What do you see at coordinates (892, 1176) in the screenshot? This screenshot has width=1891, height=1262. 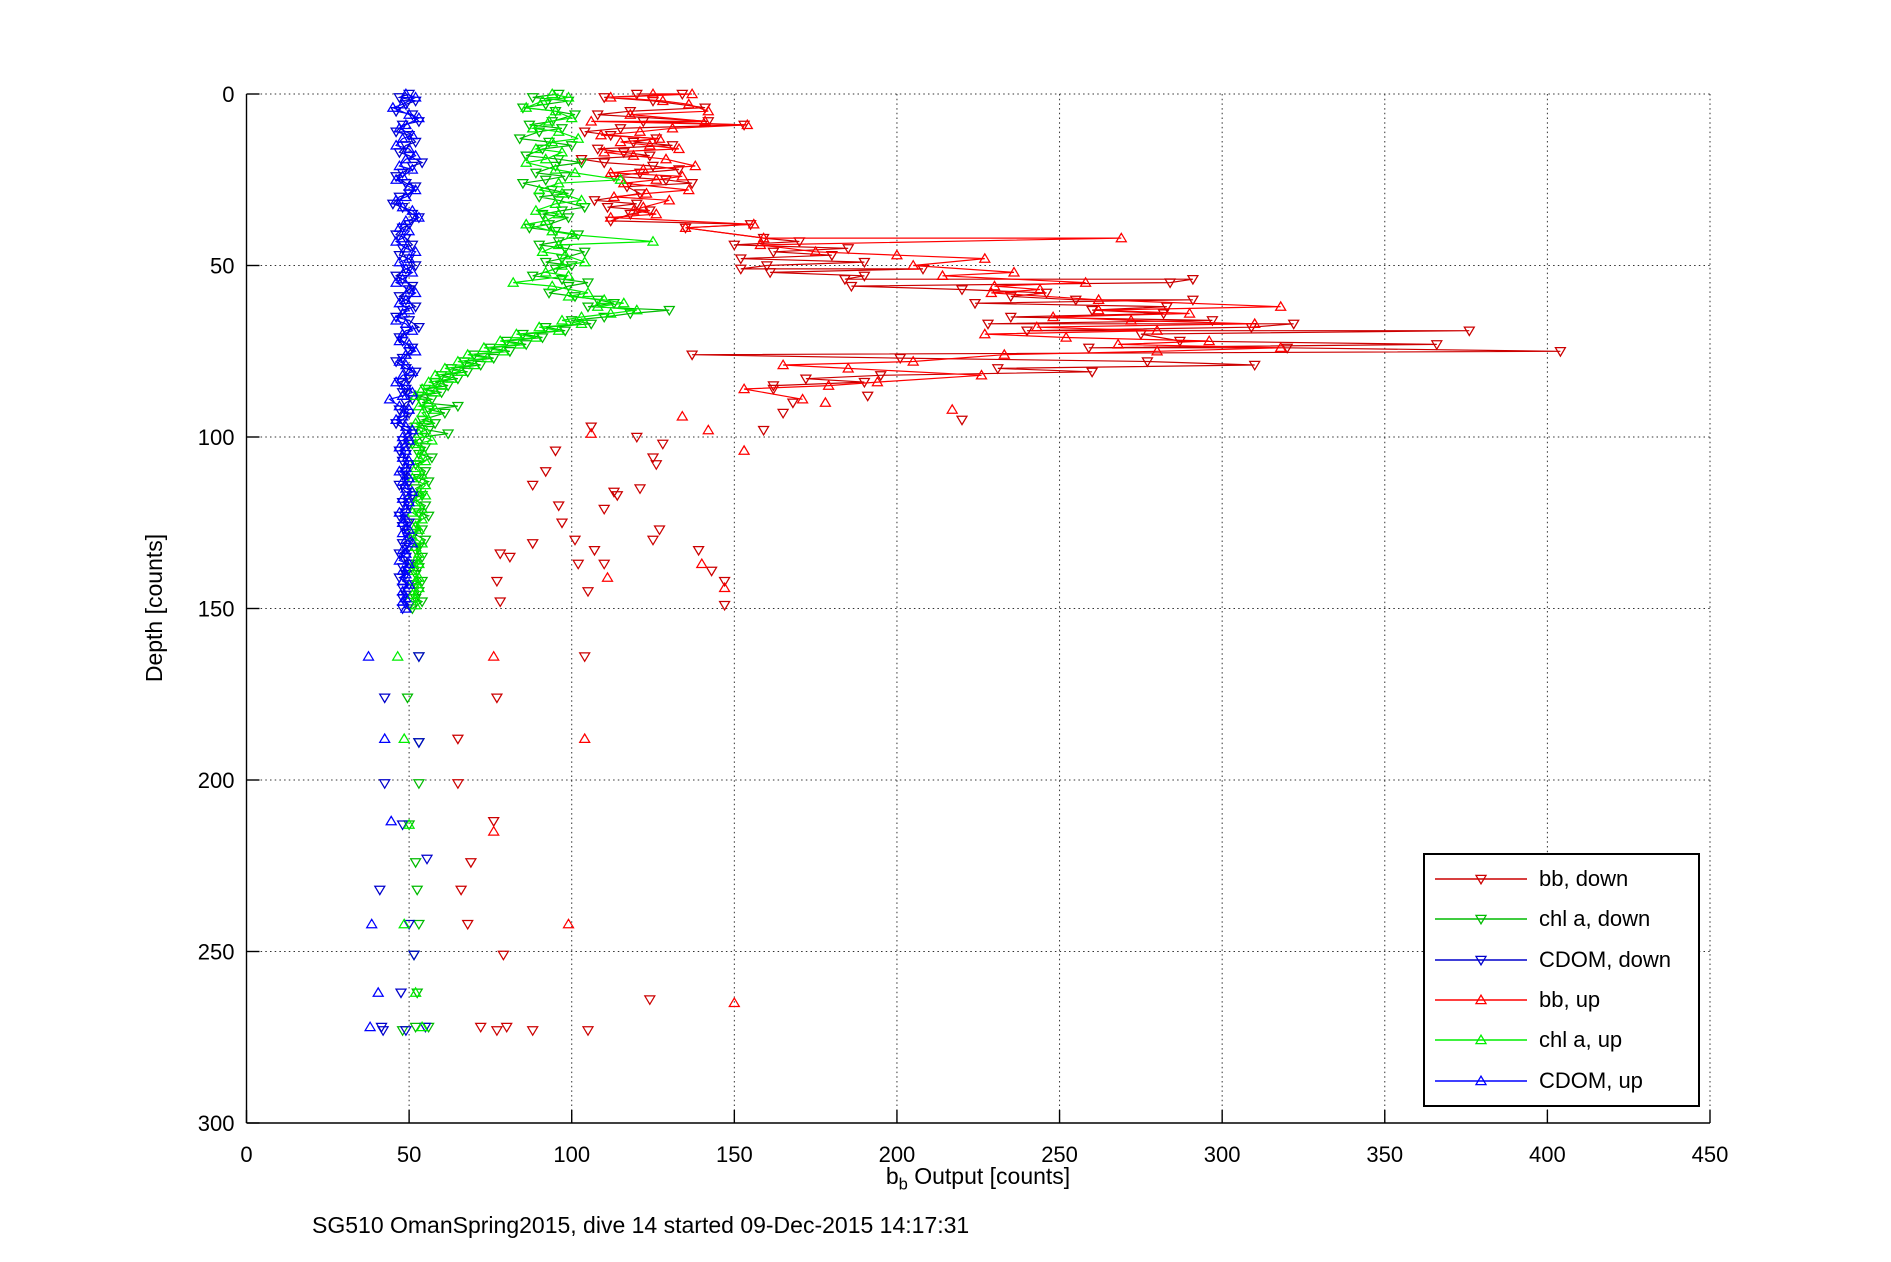 I see `x-axis-label-base: b` at bounding box center [892, 1176].